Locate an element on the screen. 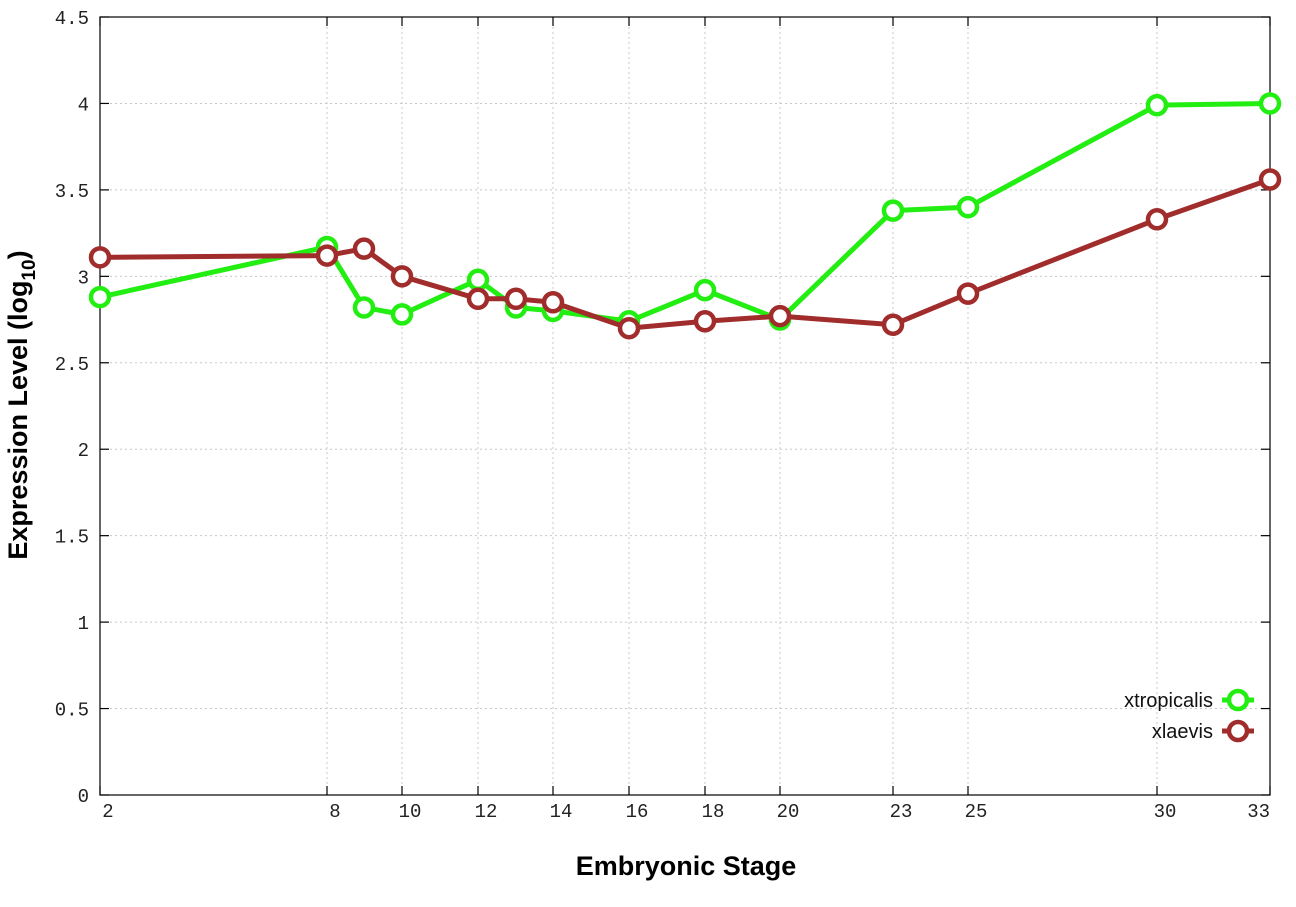 The image size is (1296, 907). x-tick-label: 12 is located at coordinates (486, 812).